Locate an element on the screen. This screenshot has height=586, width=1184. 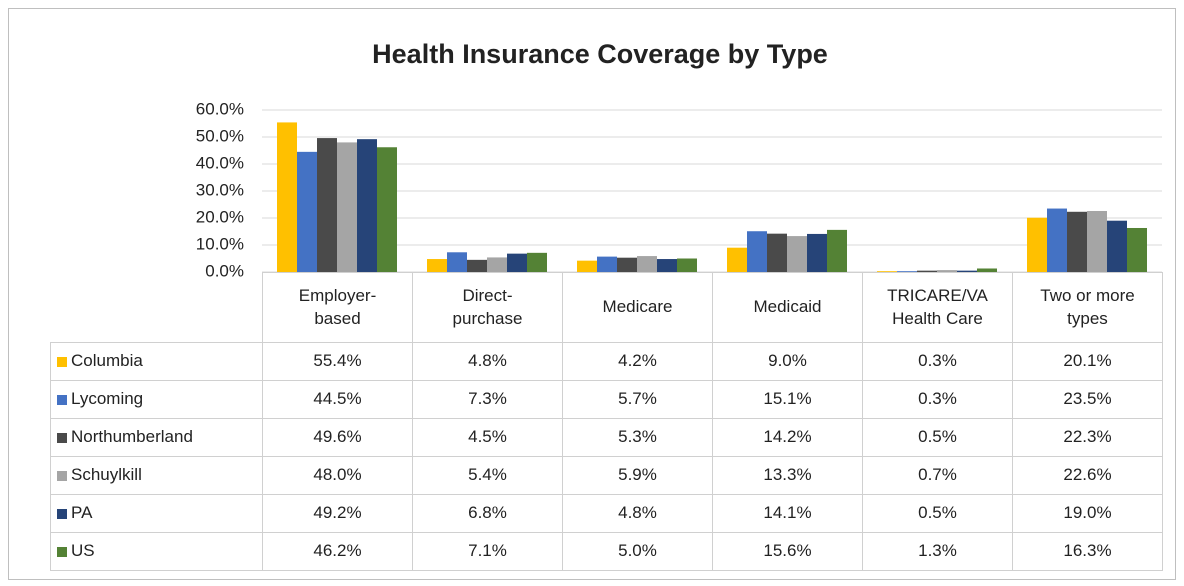
table-value: 4.5% is located at coordinates (487, 437).